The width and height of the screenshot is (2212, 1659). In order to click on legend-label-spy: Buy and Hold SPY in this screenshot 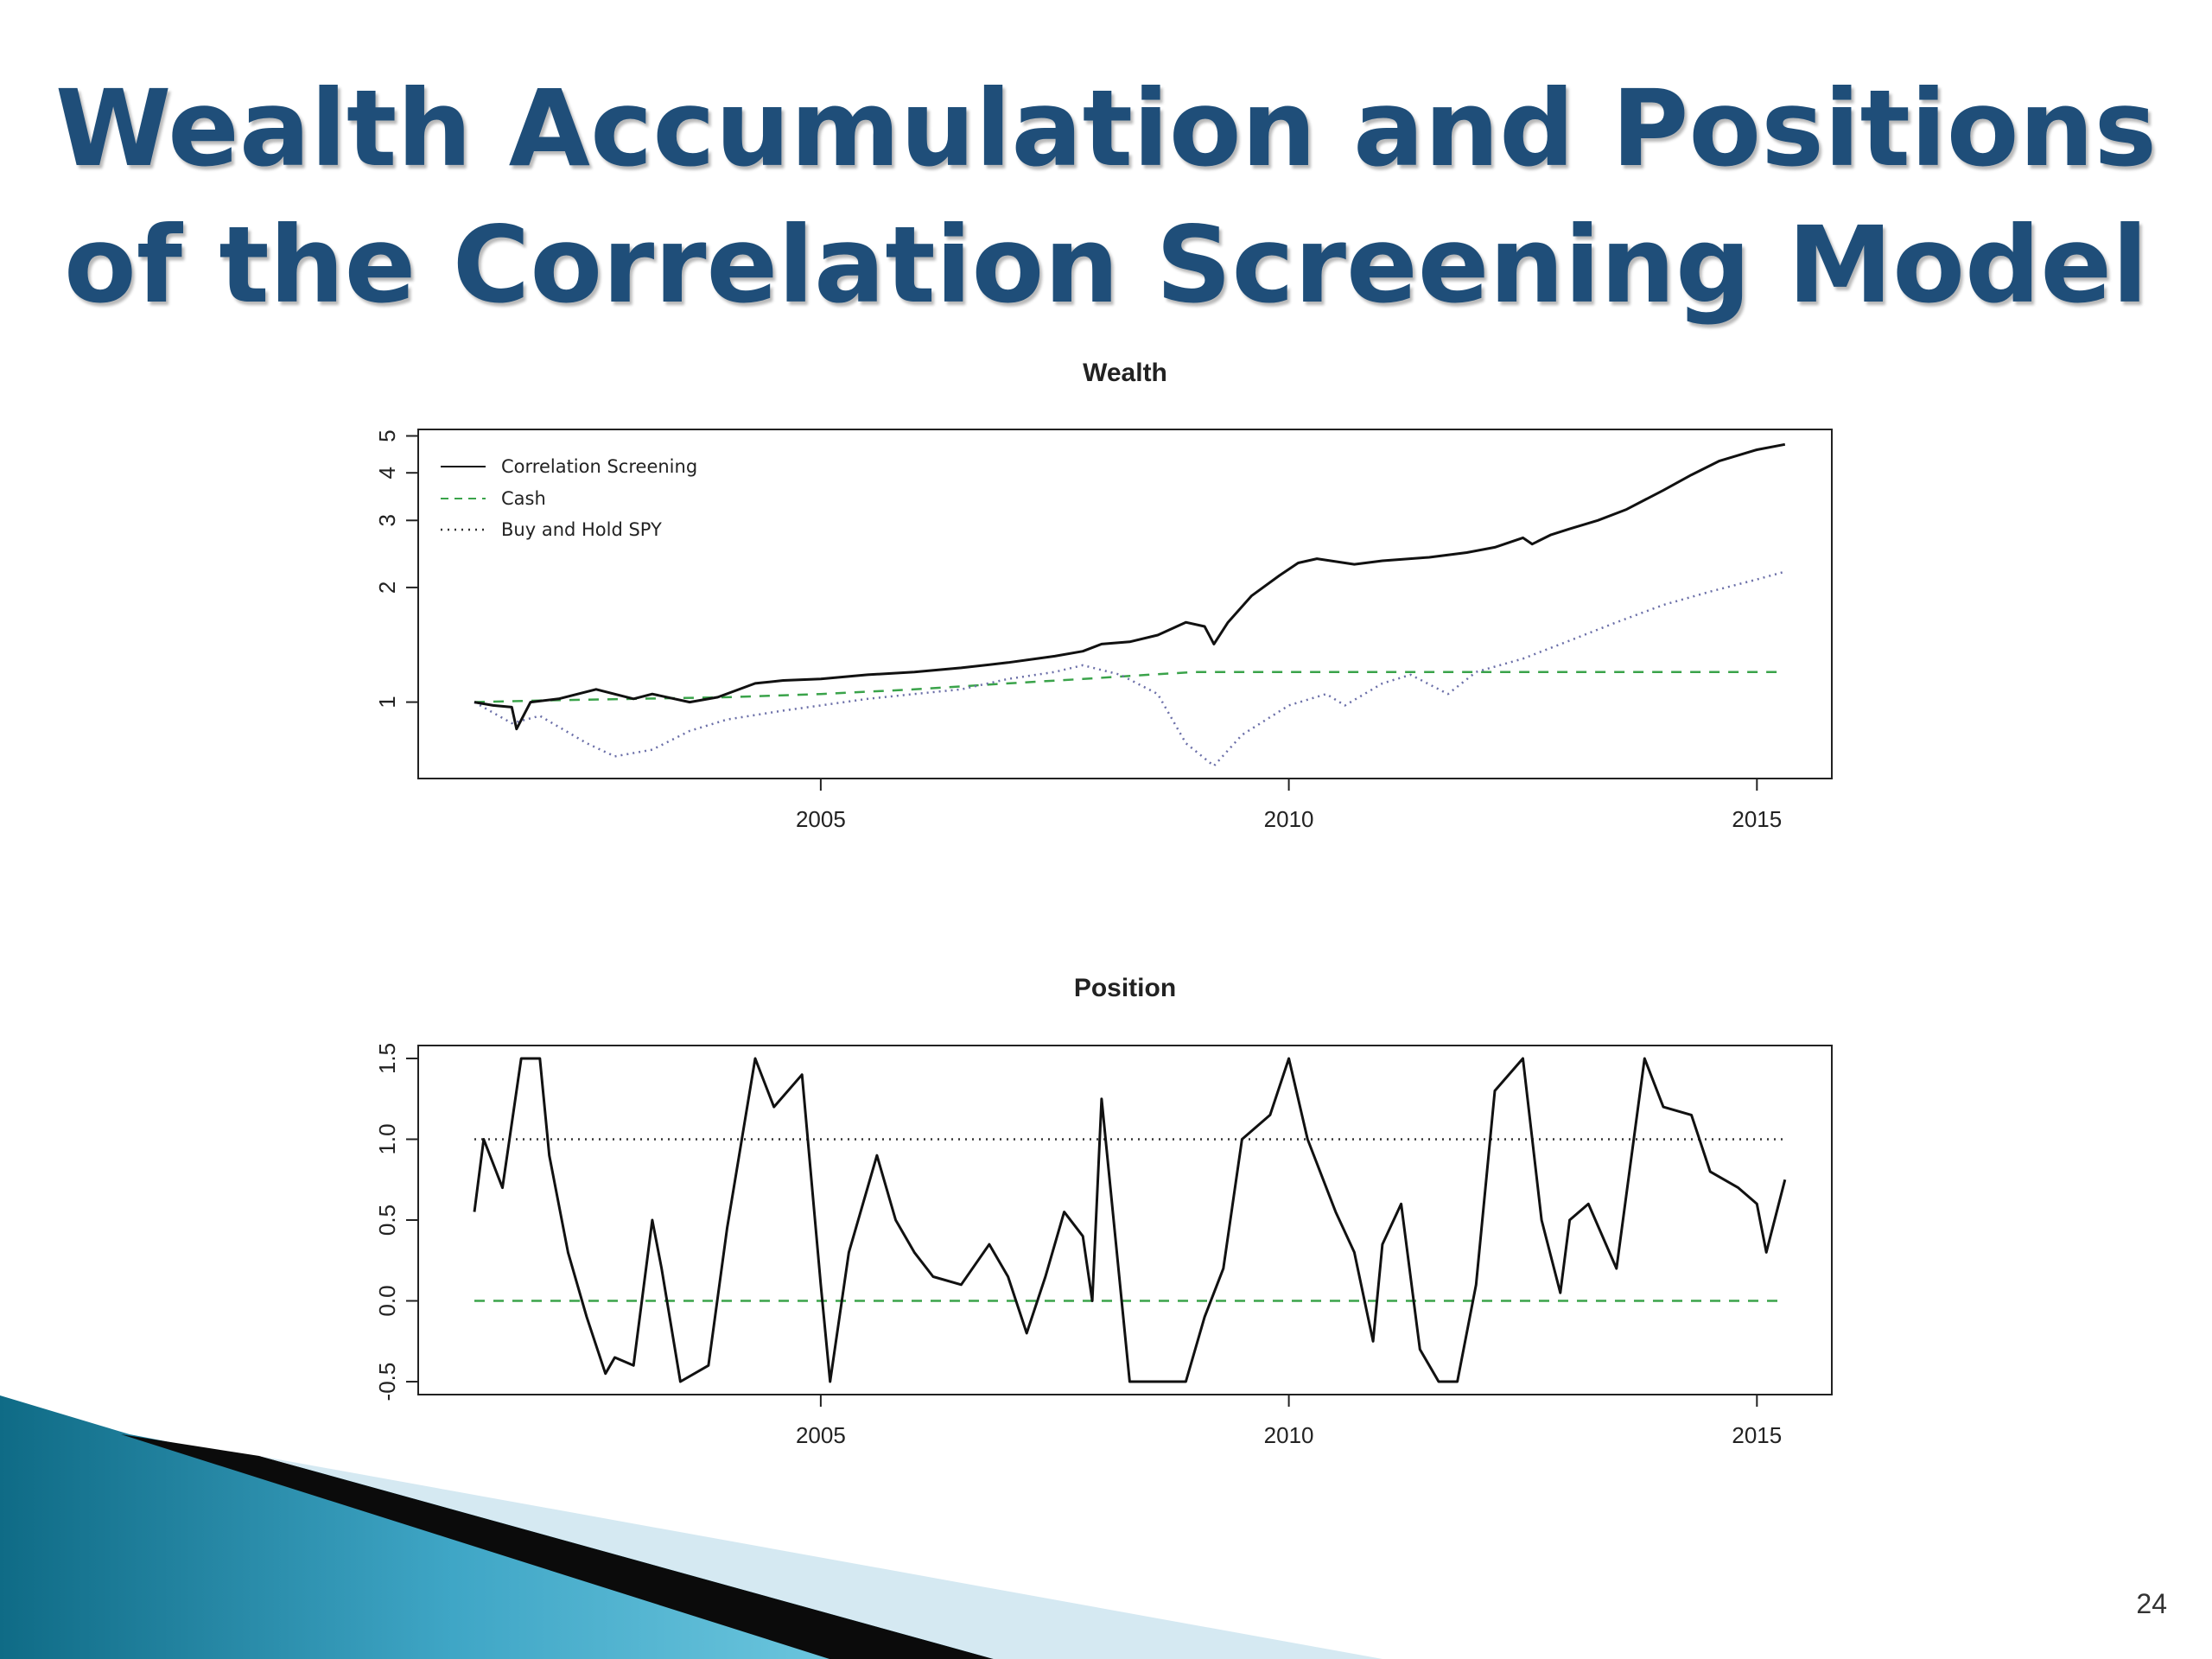, I will do `click(581, 529)`.